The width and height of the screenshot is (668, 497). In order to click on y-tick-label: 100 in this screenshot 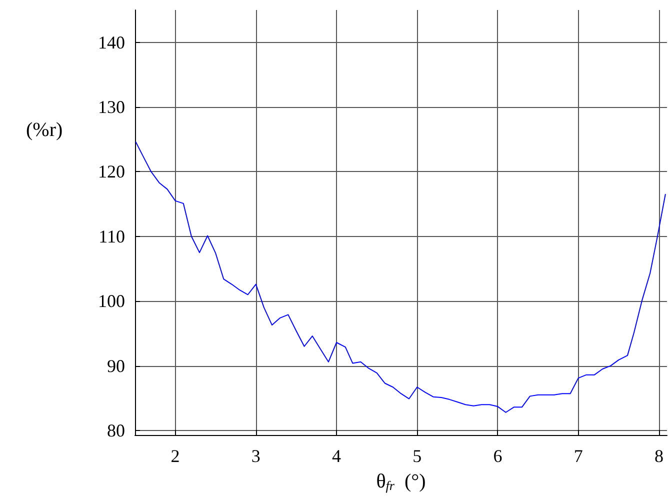, I will do `click(111, 301)`.